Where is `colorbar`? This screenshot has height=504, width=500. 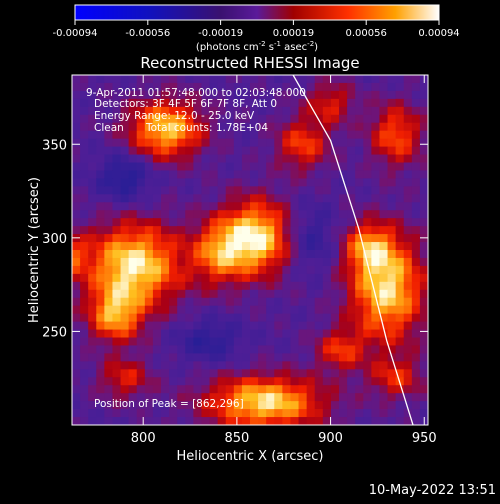
colorbar is located at coordinates (257, 12).